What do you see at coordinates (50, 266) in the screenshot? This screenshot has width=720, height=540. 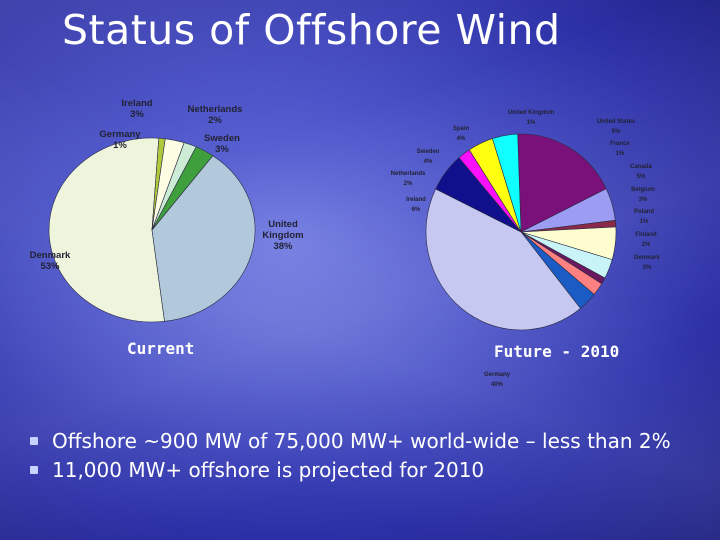 I see `pie-label-value: 53%` at bounding box center [50, 266].